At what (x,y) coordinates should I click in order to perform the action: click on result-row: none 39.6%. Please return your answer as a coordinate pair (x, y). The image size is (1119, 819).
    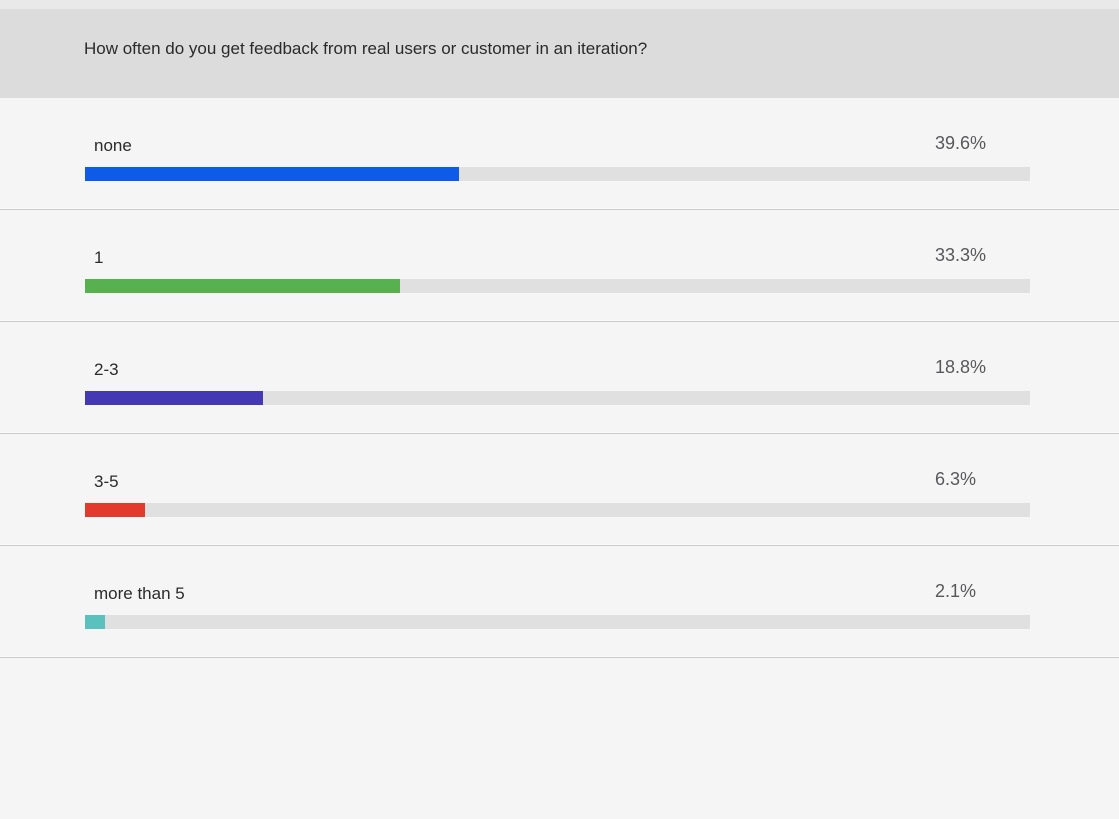
    Looking at the image, I should click on (559, 154).